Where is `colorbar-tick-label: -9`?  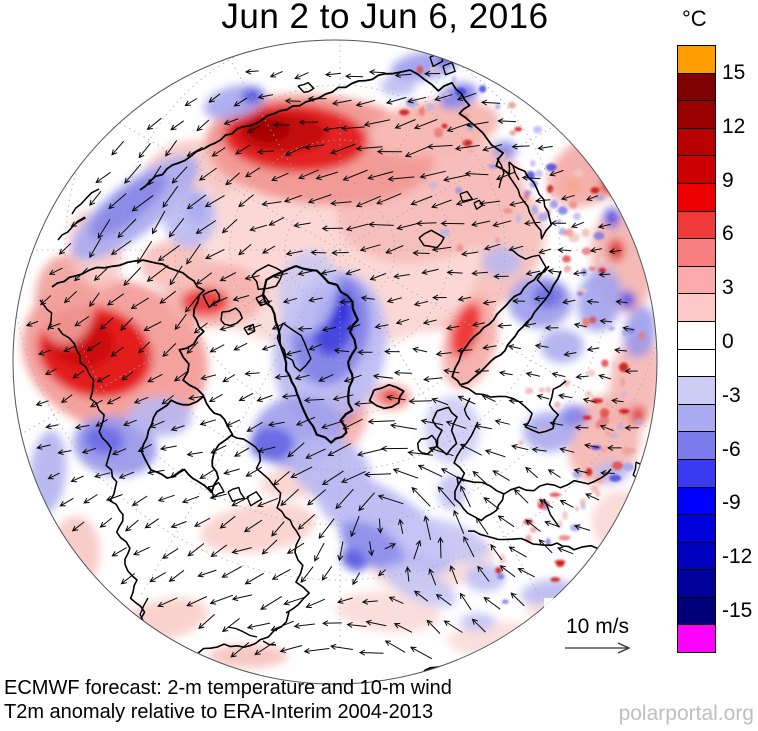
colorbar-tick-label: -9 is located at coordinates (731, 503).